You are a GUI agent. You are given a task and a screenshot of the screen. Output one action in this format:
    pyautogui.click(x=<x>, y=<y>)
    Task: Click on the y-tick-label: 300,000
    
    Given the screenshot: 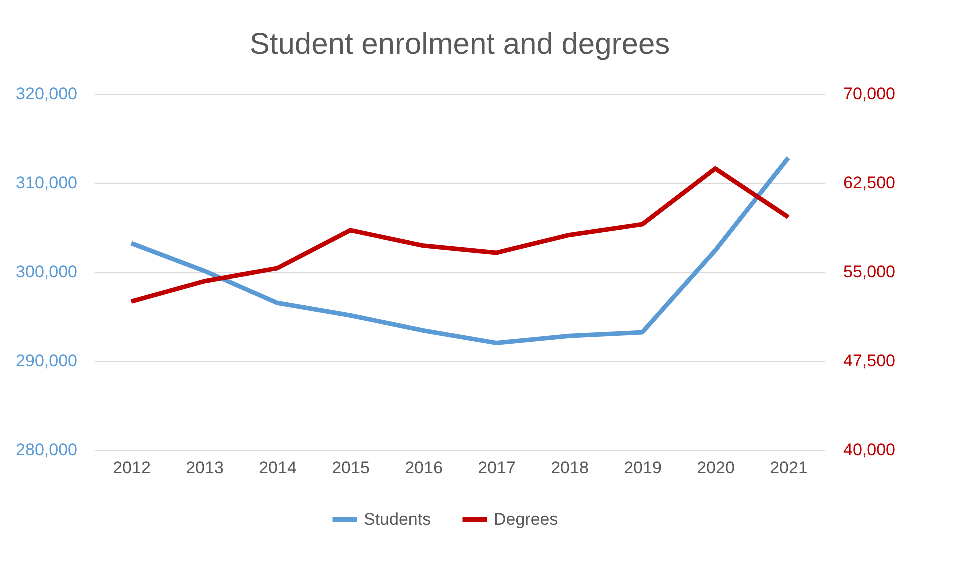 What is the action you would take?
    pyautogui.click(x=47, y=272)
    